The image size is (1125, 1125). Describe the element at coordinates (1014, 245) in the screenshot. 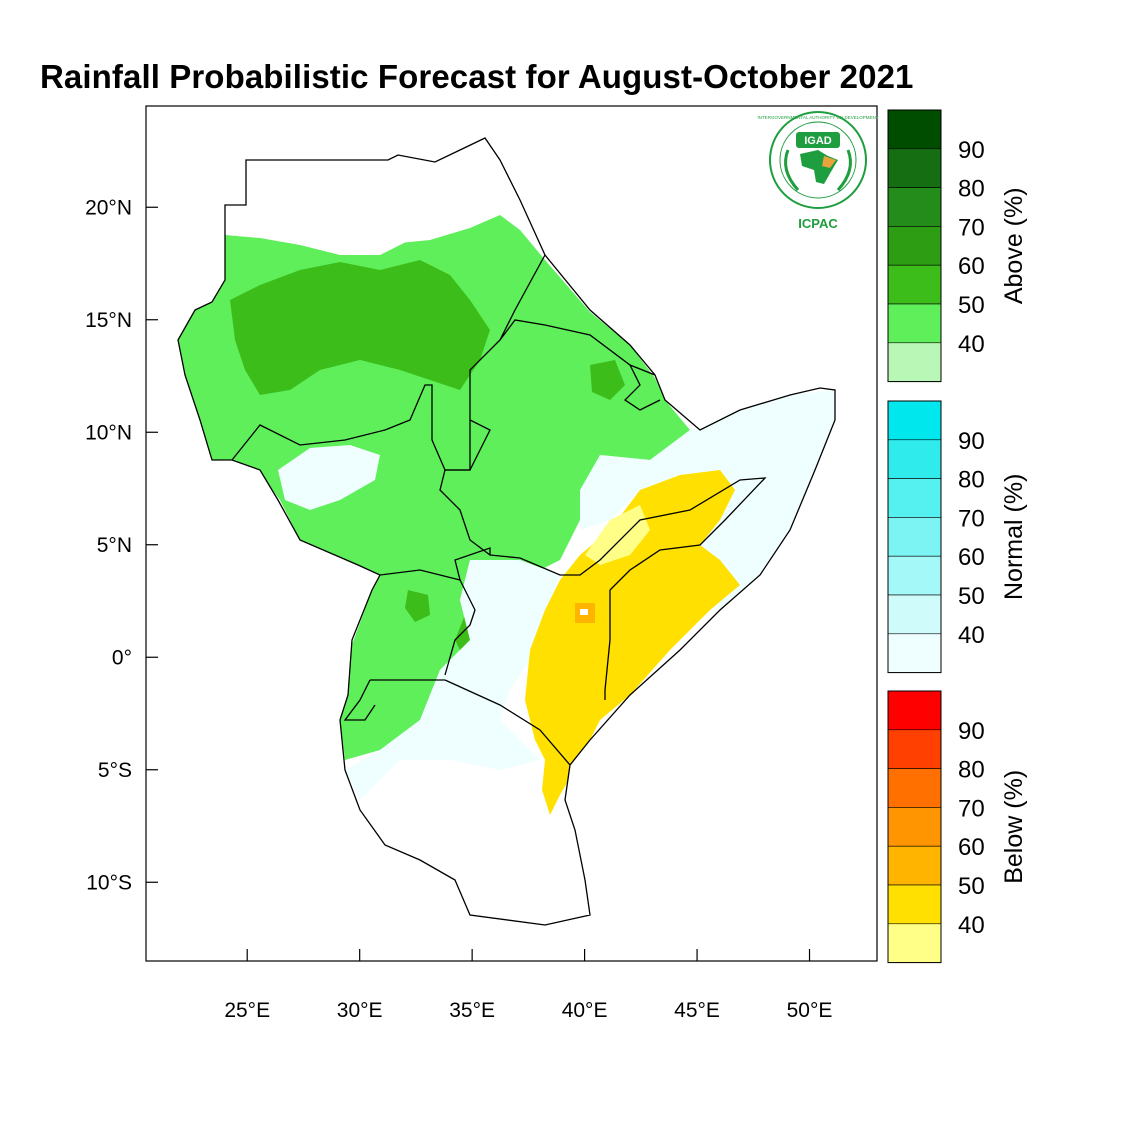

I see `colorbar-title: Above (%)` at that location.